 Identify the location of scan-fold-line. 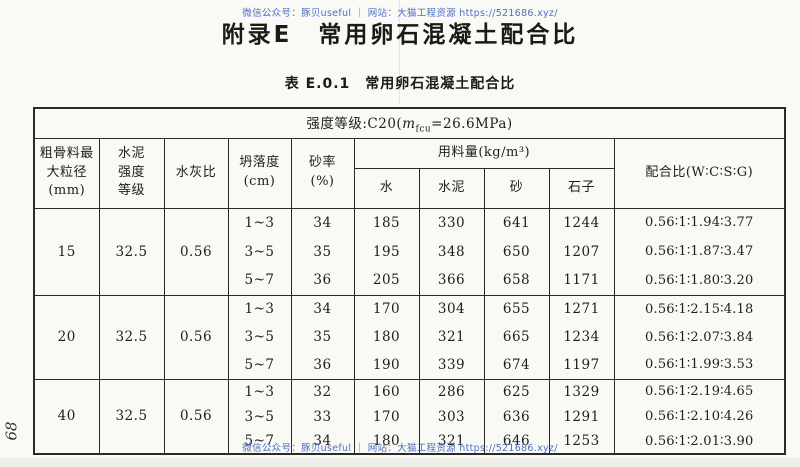
(399, 52).